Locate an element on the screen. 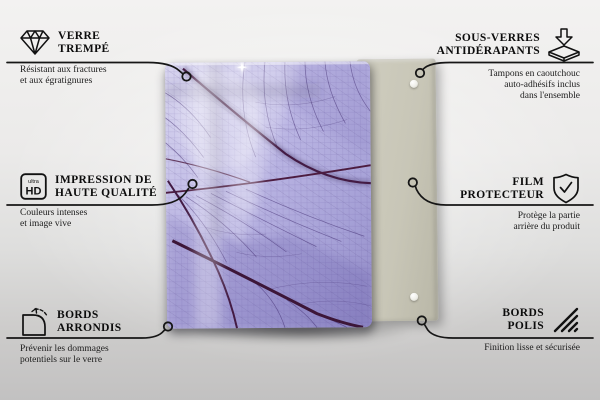  callout-description: Couleurs intenses et image vive is located at coordinates (54, 218).